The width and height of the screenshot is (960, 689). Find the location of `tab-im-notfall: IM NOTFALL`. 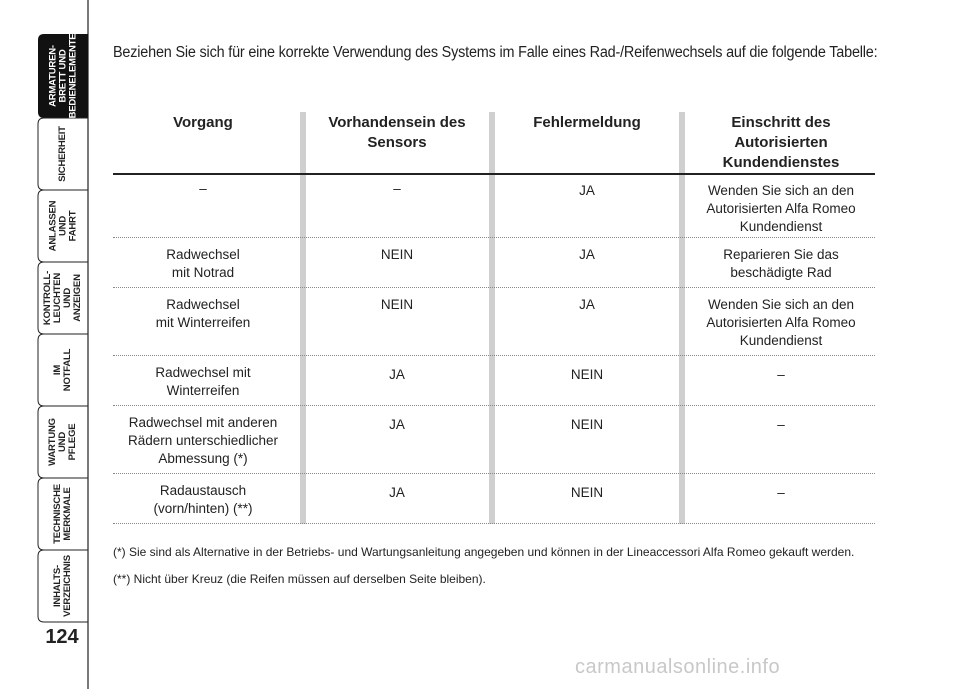

tab-im-notfall: IM NOTFALL is located at coordinates (63, 370).